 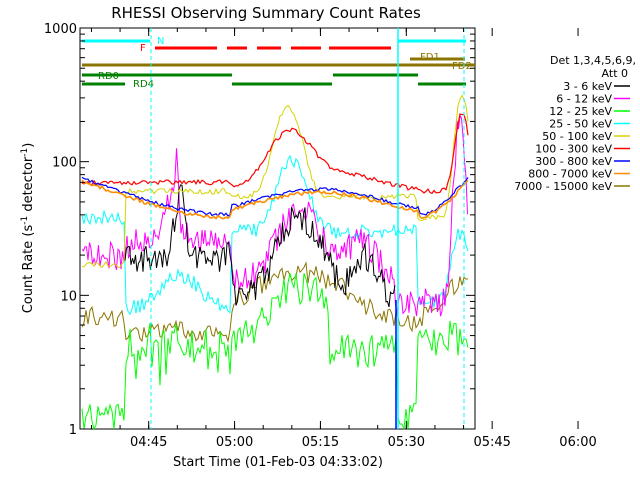 I want to click on flag-label-rd0: RD0, so click(x=108, y=76).